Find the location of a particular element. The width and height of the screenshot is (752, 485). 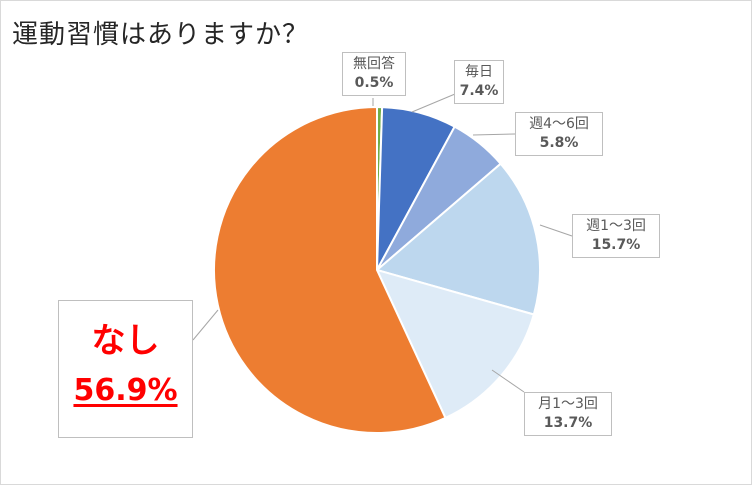

leader-none is located at coordinates (205, 325).